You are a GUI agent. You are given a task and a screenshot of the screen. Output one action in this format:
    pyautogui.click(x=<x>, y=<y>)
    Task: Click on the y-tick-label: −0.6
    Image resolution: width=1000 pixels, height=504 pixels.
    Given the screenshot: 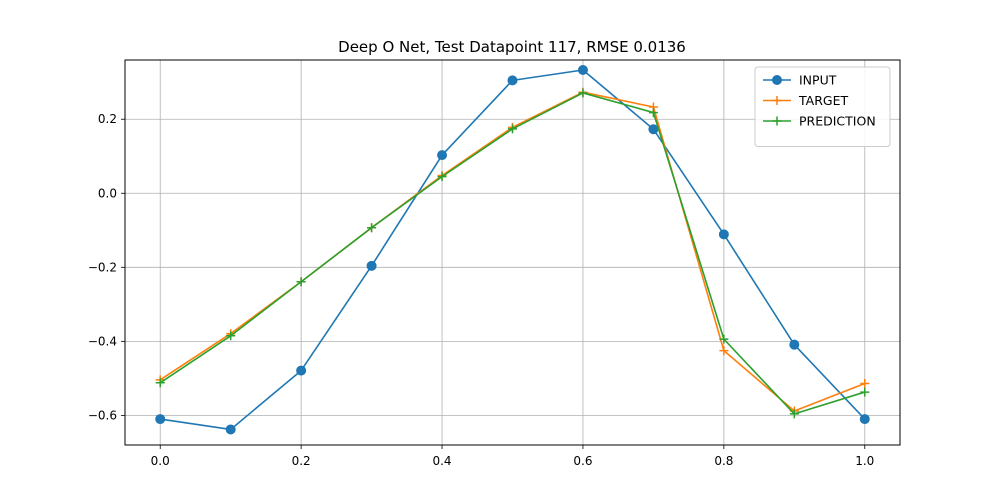 What is the action you would take?
    pyautogui.click(x=102, y=415)
    